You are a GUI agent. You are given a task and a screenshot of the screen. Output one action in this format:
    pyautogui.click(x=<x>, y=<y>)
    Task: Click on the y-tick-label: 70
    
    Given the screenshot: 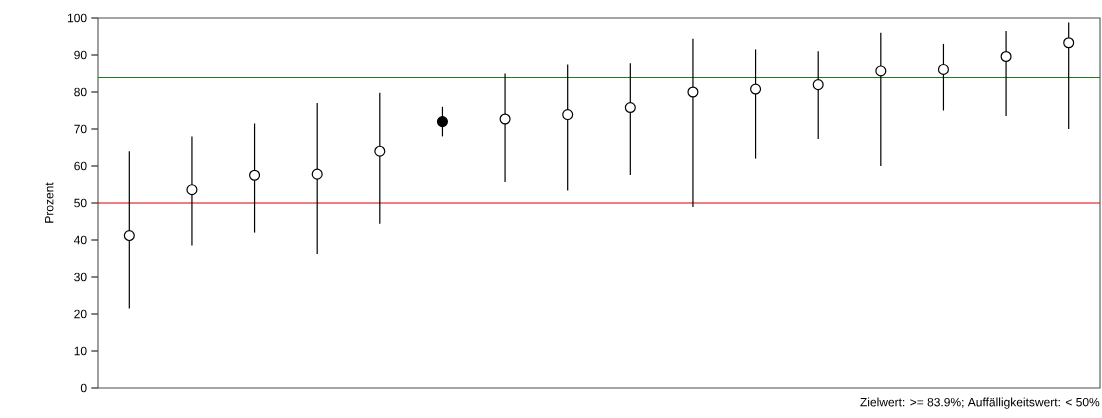 What is the action you would take?
    pyautogui.click(x=80, y=129)
    